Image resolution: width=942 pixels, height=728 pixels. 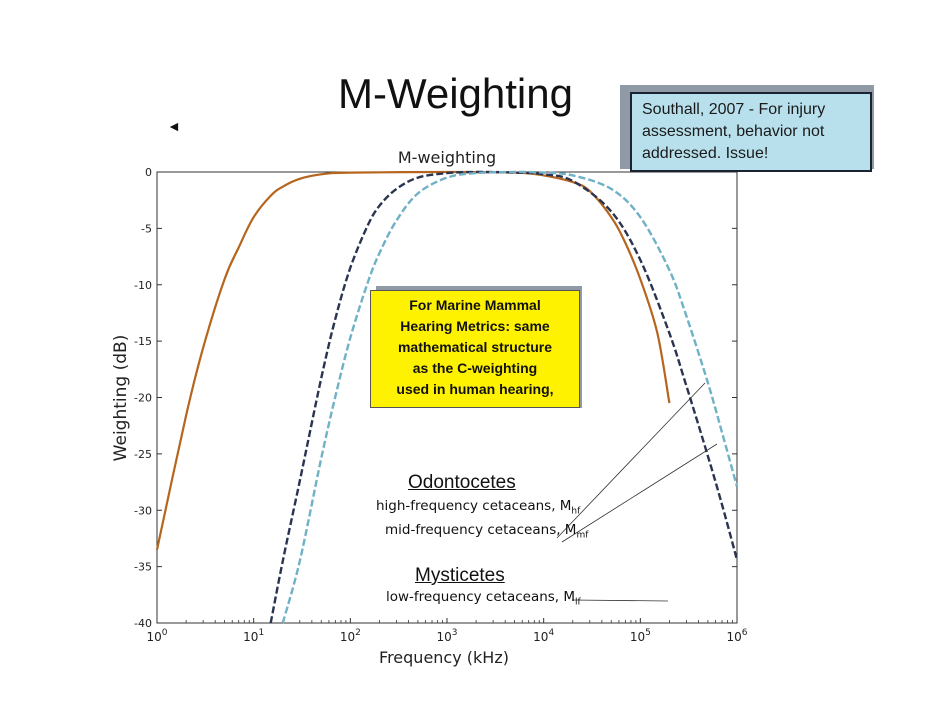 I want to click on back-arrow-icon: ◄, so click(x=174, y=126).